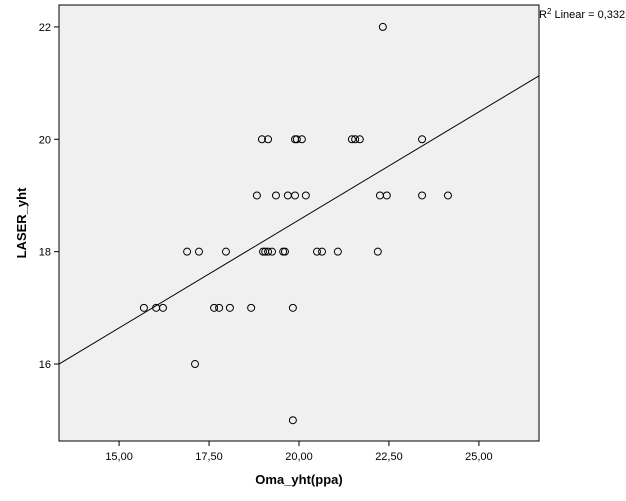 This screenshot has height=501, width=626. What do you see at coordinates (45, 365) in the screenshot?
I see `y-tick-label: 16` at bounding box center [45, 365].